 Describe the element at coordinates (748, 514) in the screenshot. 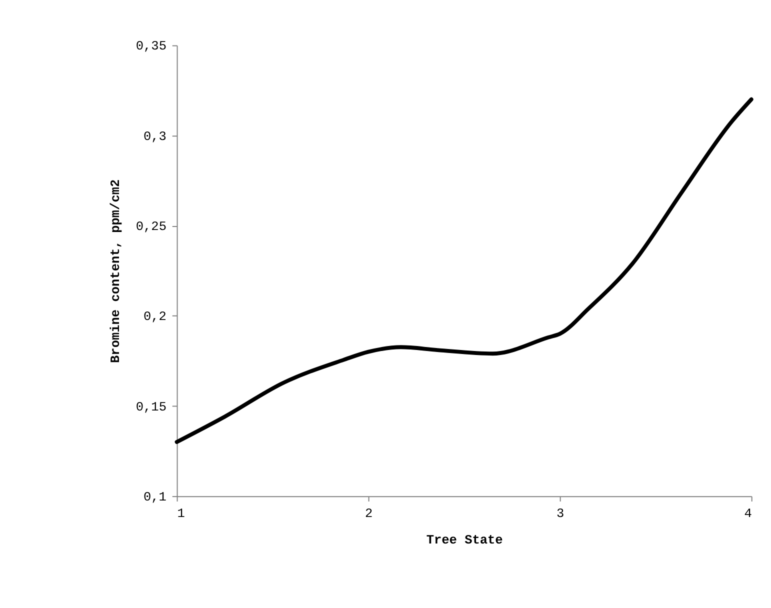

I see `x-tick-label: 4` at that location.